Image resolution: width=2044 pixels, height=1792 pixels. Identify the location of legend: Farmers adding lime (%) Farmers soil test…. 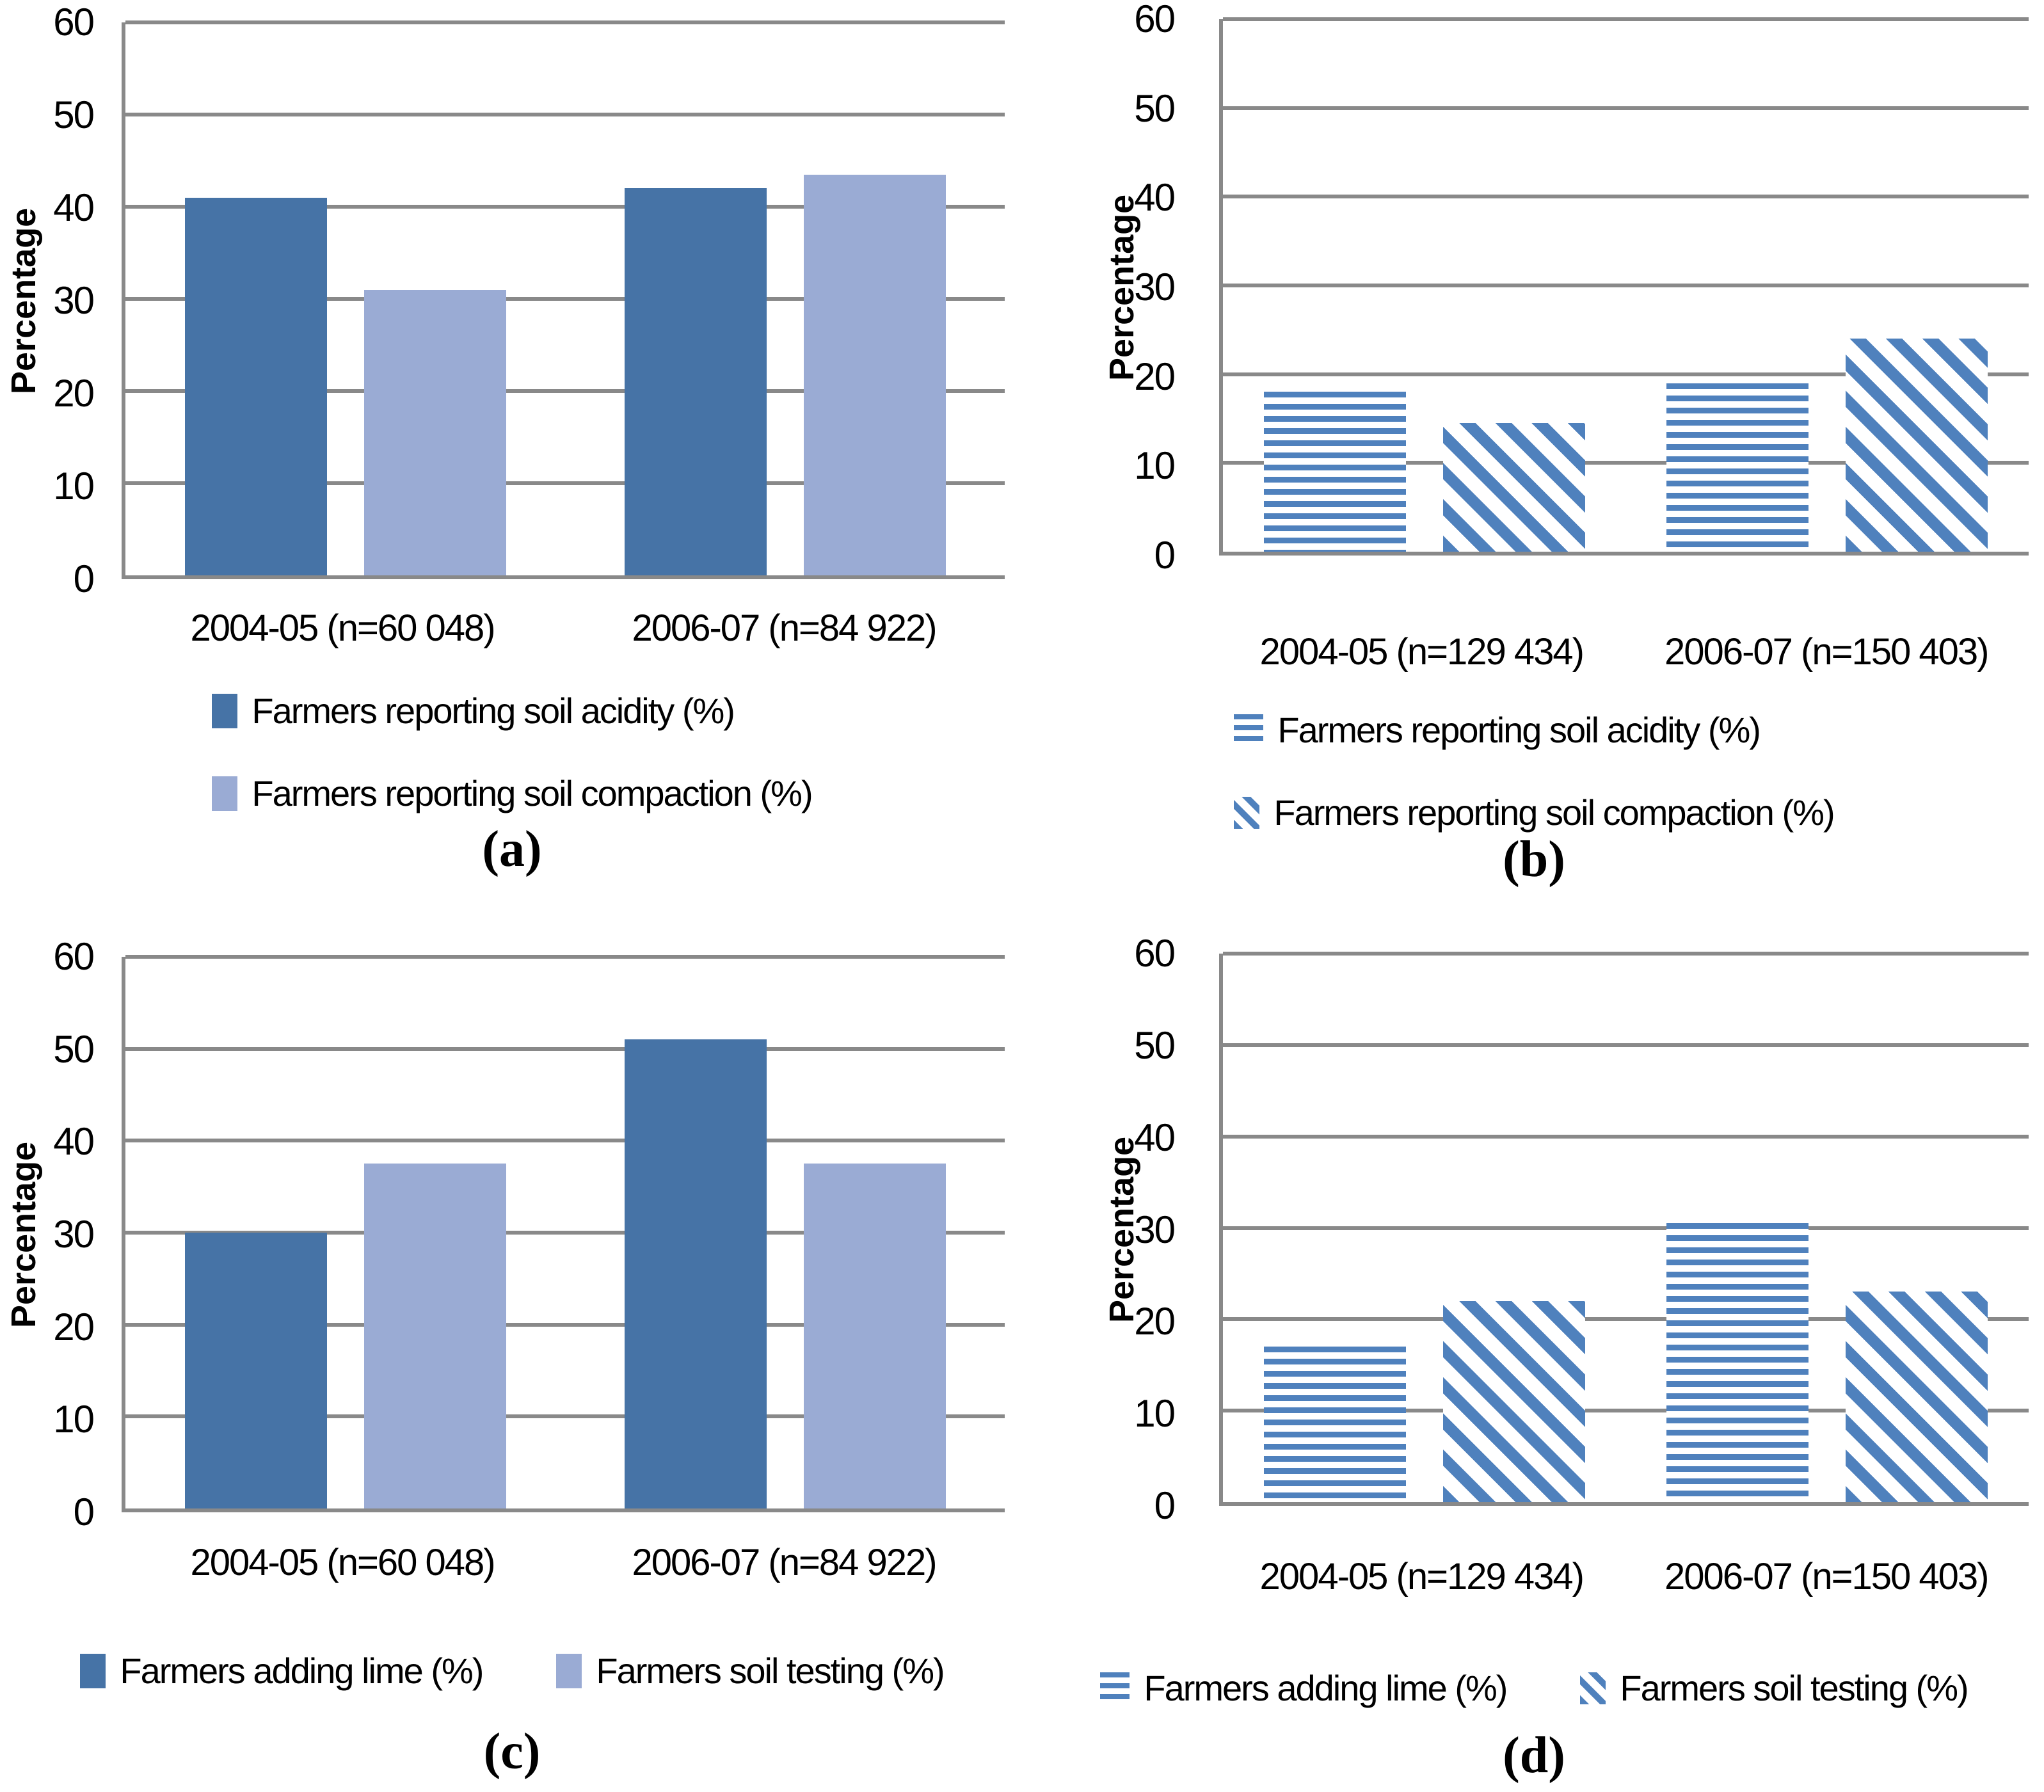
(512, 1671).